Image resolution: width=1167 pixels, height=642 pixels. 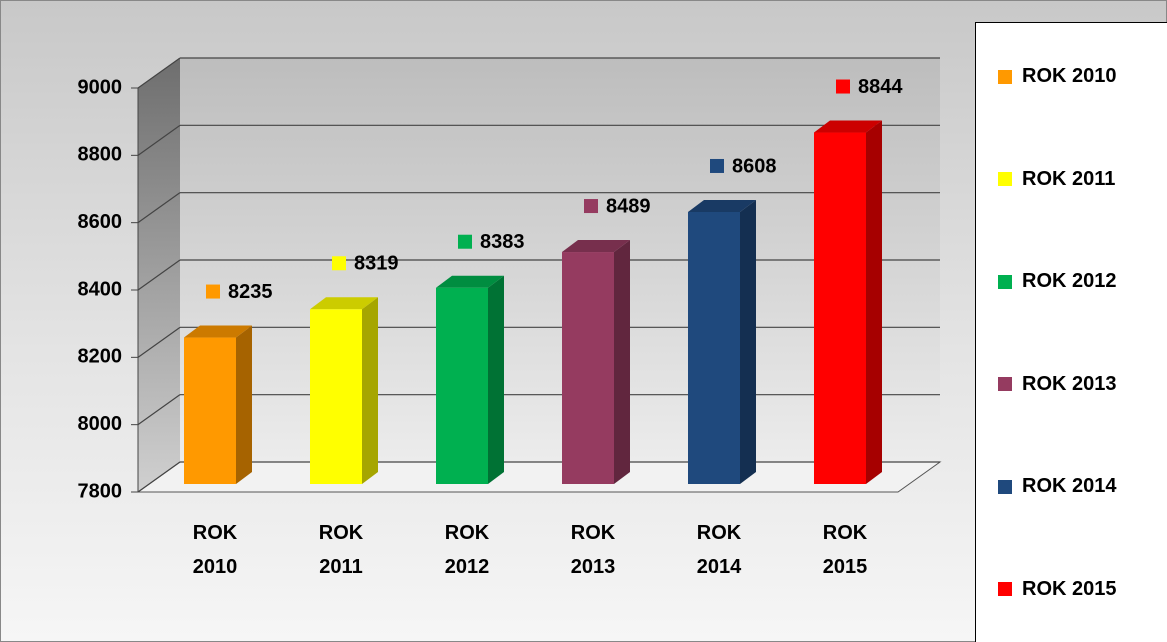 I want to click on y-tick-label: 9000, so click(x=100, y=87).